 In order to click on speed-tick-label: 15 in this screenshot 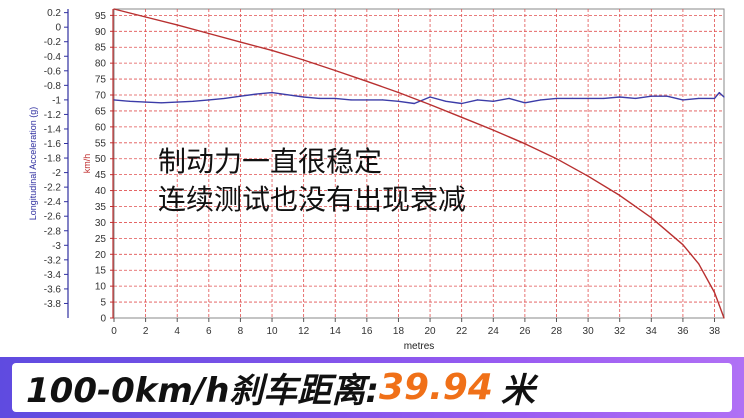, I will do `click(101, 271)`.